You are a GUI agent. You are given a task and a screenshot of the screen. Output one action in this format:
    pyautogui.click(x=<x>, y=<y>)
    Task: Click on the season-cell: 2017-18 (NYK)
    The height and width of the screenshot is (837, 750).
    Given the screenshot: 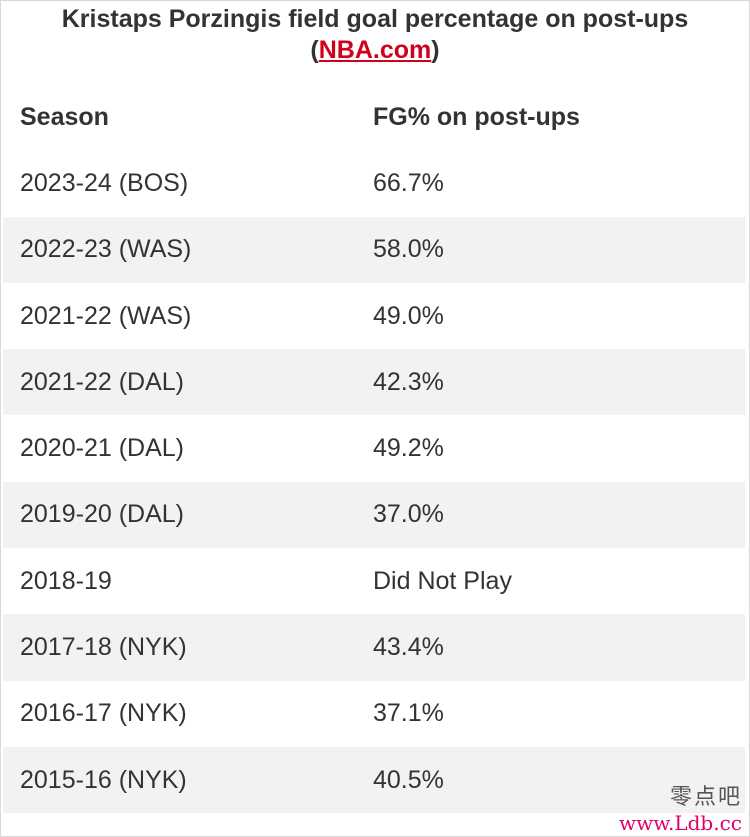 What is the action you would take?
    pyautogui.click(x=179, y=647)
    